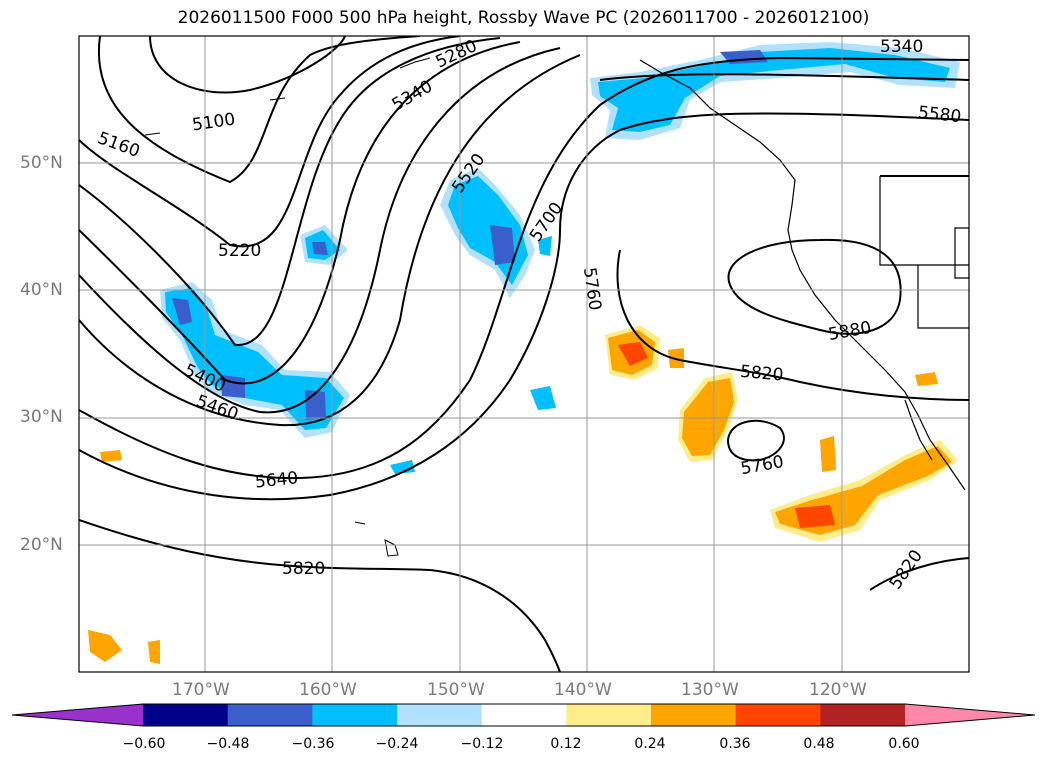 The width and height of the screenshot is (1047, 765). Describe the element at coordinates (904, 744) in the screenshot. I see `colorbar-tick: 0.60` at that location.